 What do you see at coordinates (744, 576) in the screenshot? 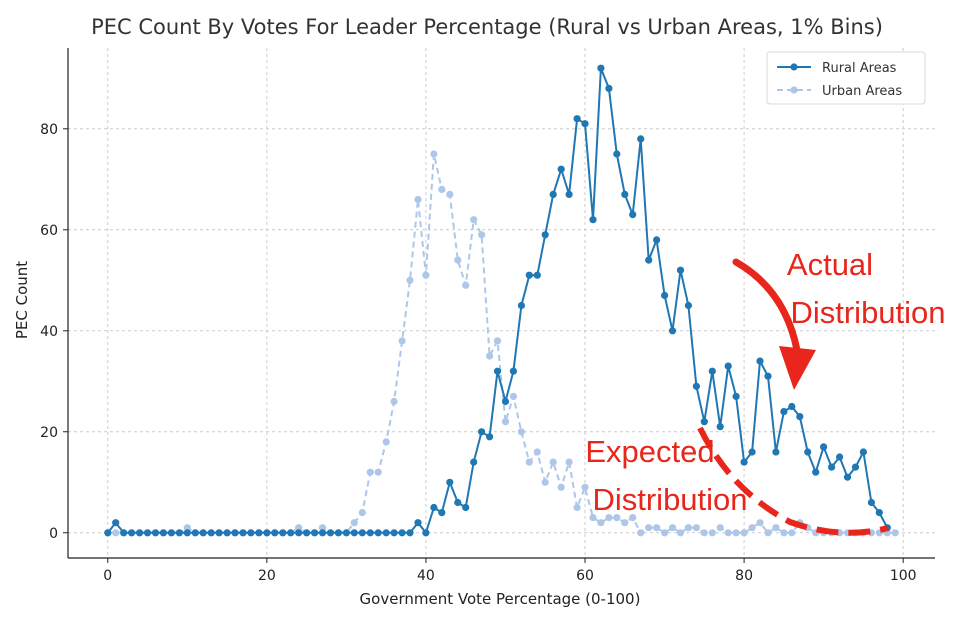
I see `x-tick-label: 80` at bounding box center [744, 576].